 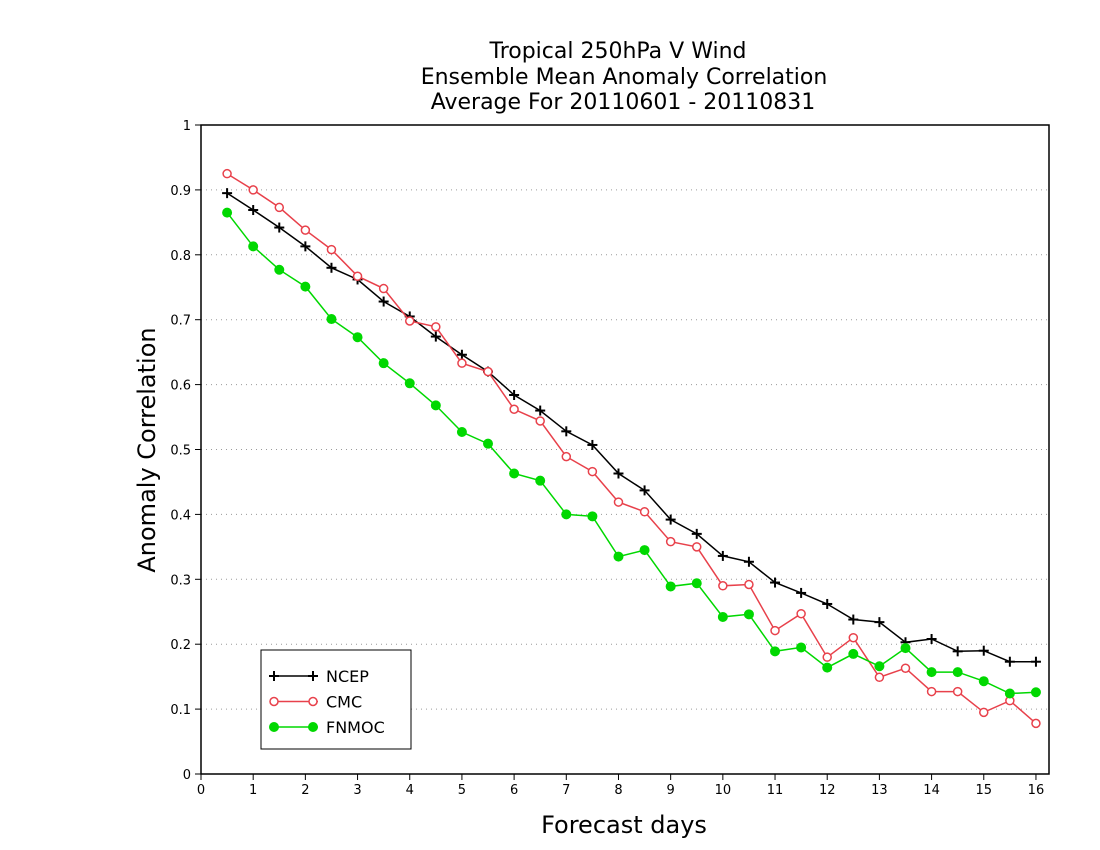 I want to click on y-tick-label: 0.6, so click(x=180, y=386).